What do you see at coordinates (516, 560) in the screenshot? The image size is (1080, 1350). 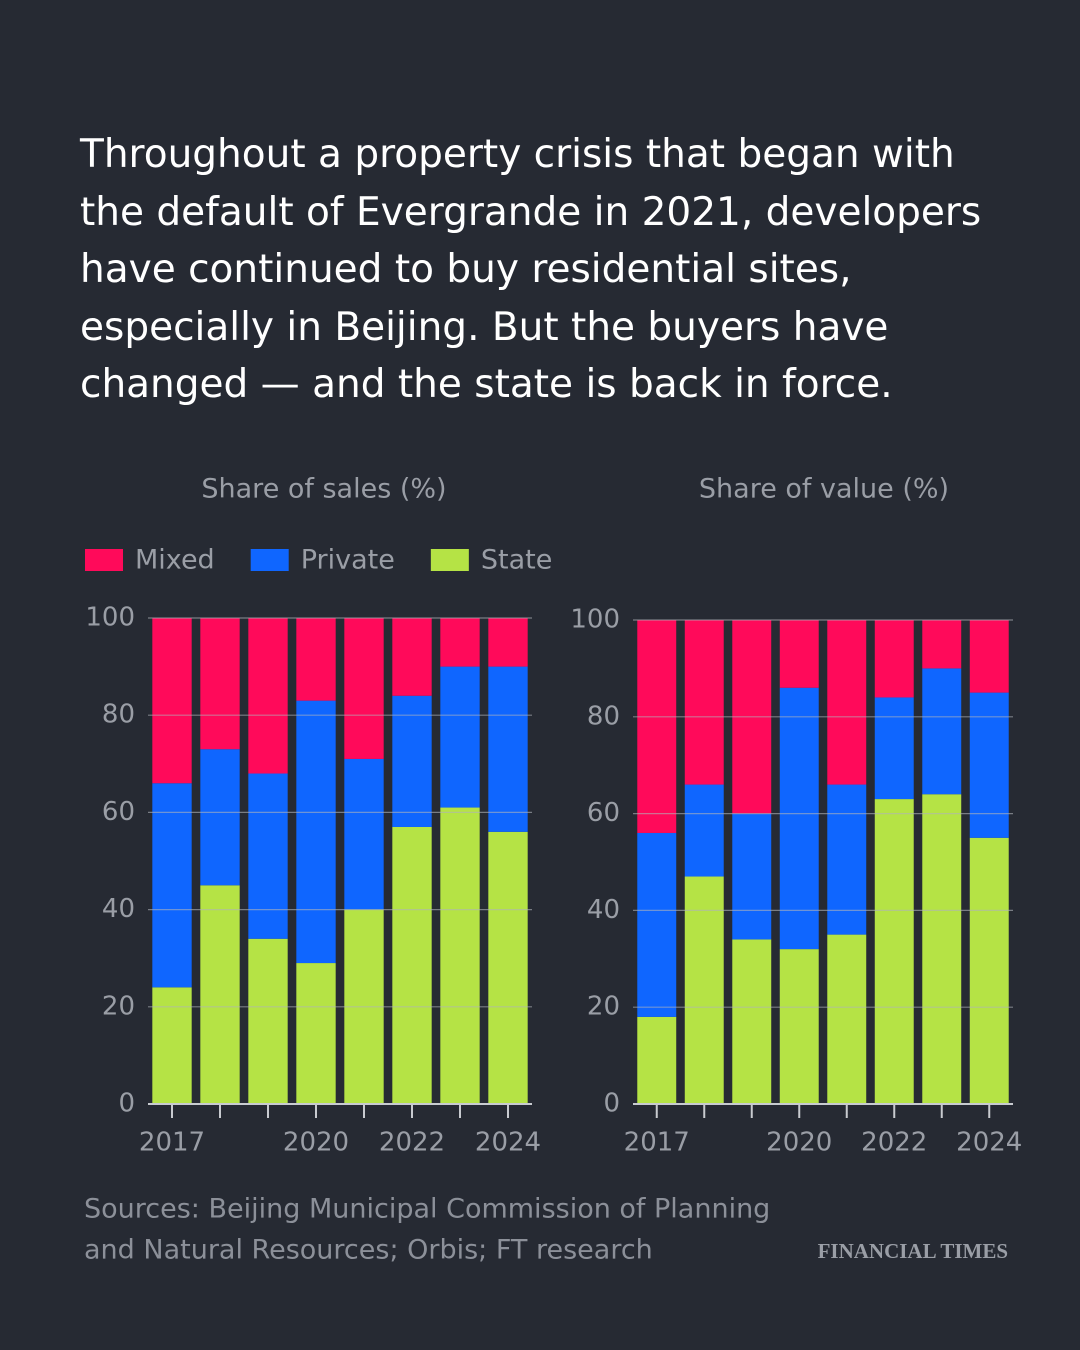 I see `legend-label: State` at bounding box center [516, 560].